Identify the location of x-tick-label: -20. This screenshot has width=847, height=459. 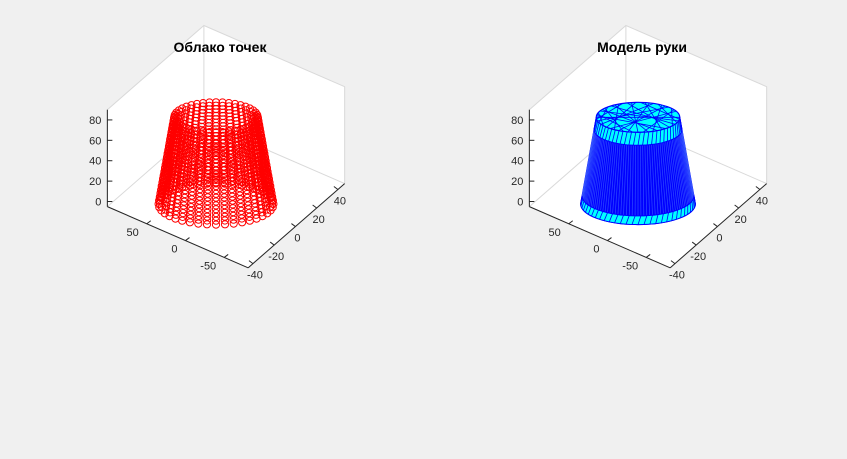
(276, 257).